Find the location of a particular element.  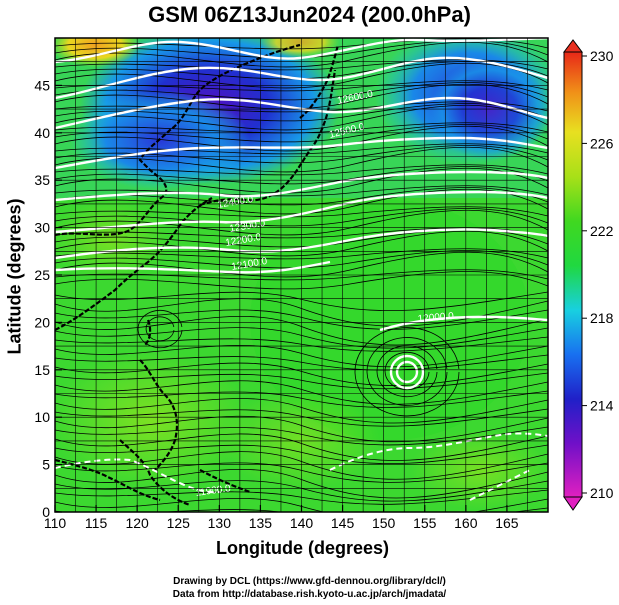

y-tick-label: 45 is located at coordinates (42, 85).